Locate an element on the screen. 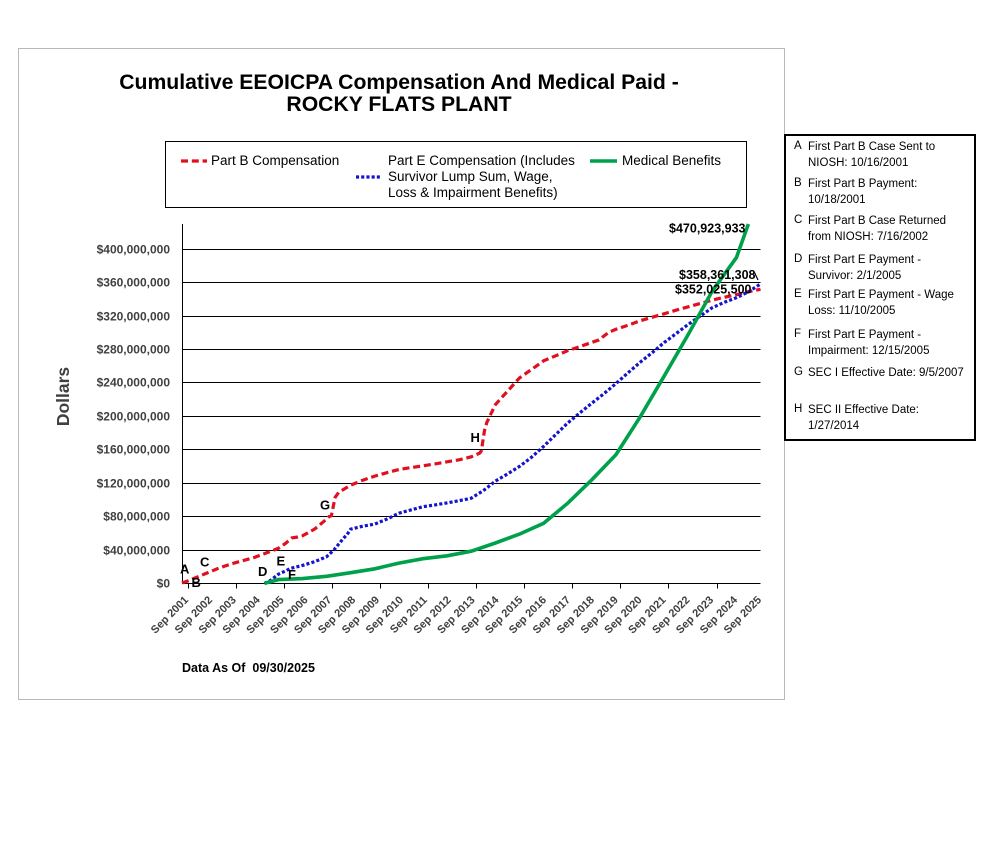 Image resolution: width=990 pixels, height=850 pixels. svg-text: $120,000,000 is located at coordinates (134, 484).